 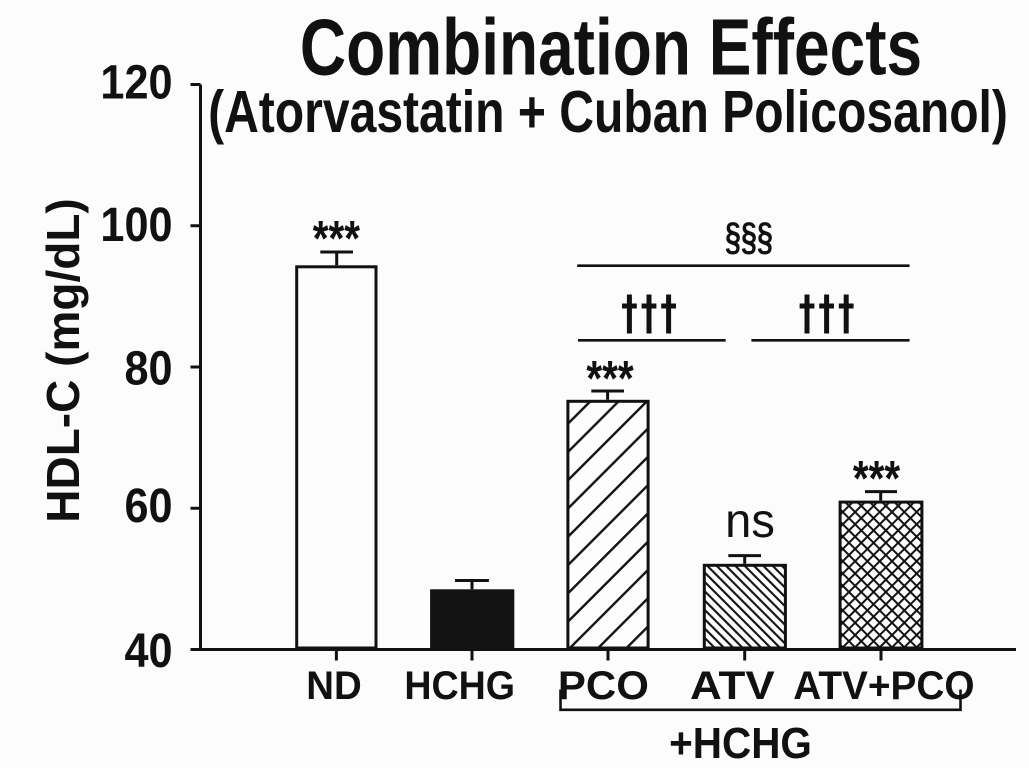 What do you see at coordinates (136, 83) in the screenshot?
I see `svg-text: 120` at bounding box center [136, 83].